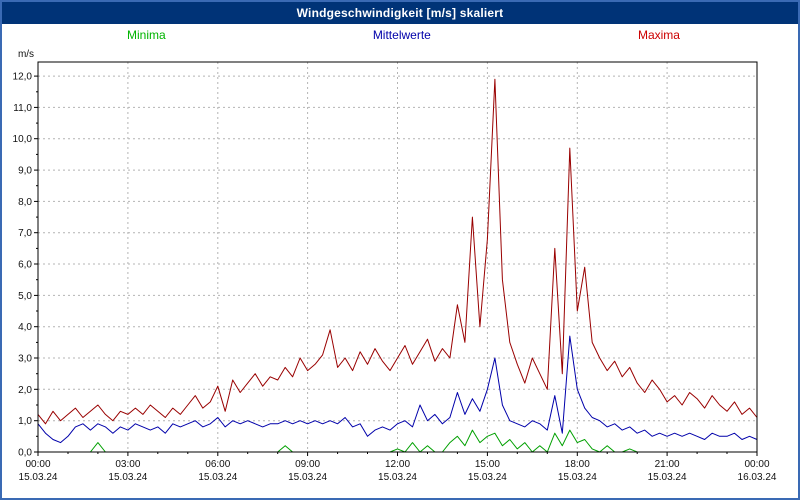 This screenshot has height=500, width=800. What do you see at coordinates (25, 202) in the screenshot?
I see `svg-text: 8,0` at bounding box center [25, 202].